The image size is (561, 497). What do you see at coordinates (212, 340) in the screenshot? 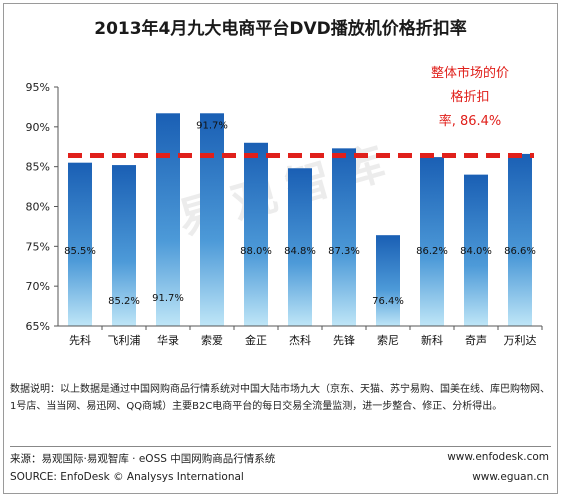
I see `x-category-label: 索爱` at bounding box center [212, 340].